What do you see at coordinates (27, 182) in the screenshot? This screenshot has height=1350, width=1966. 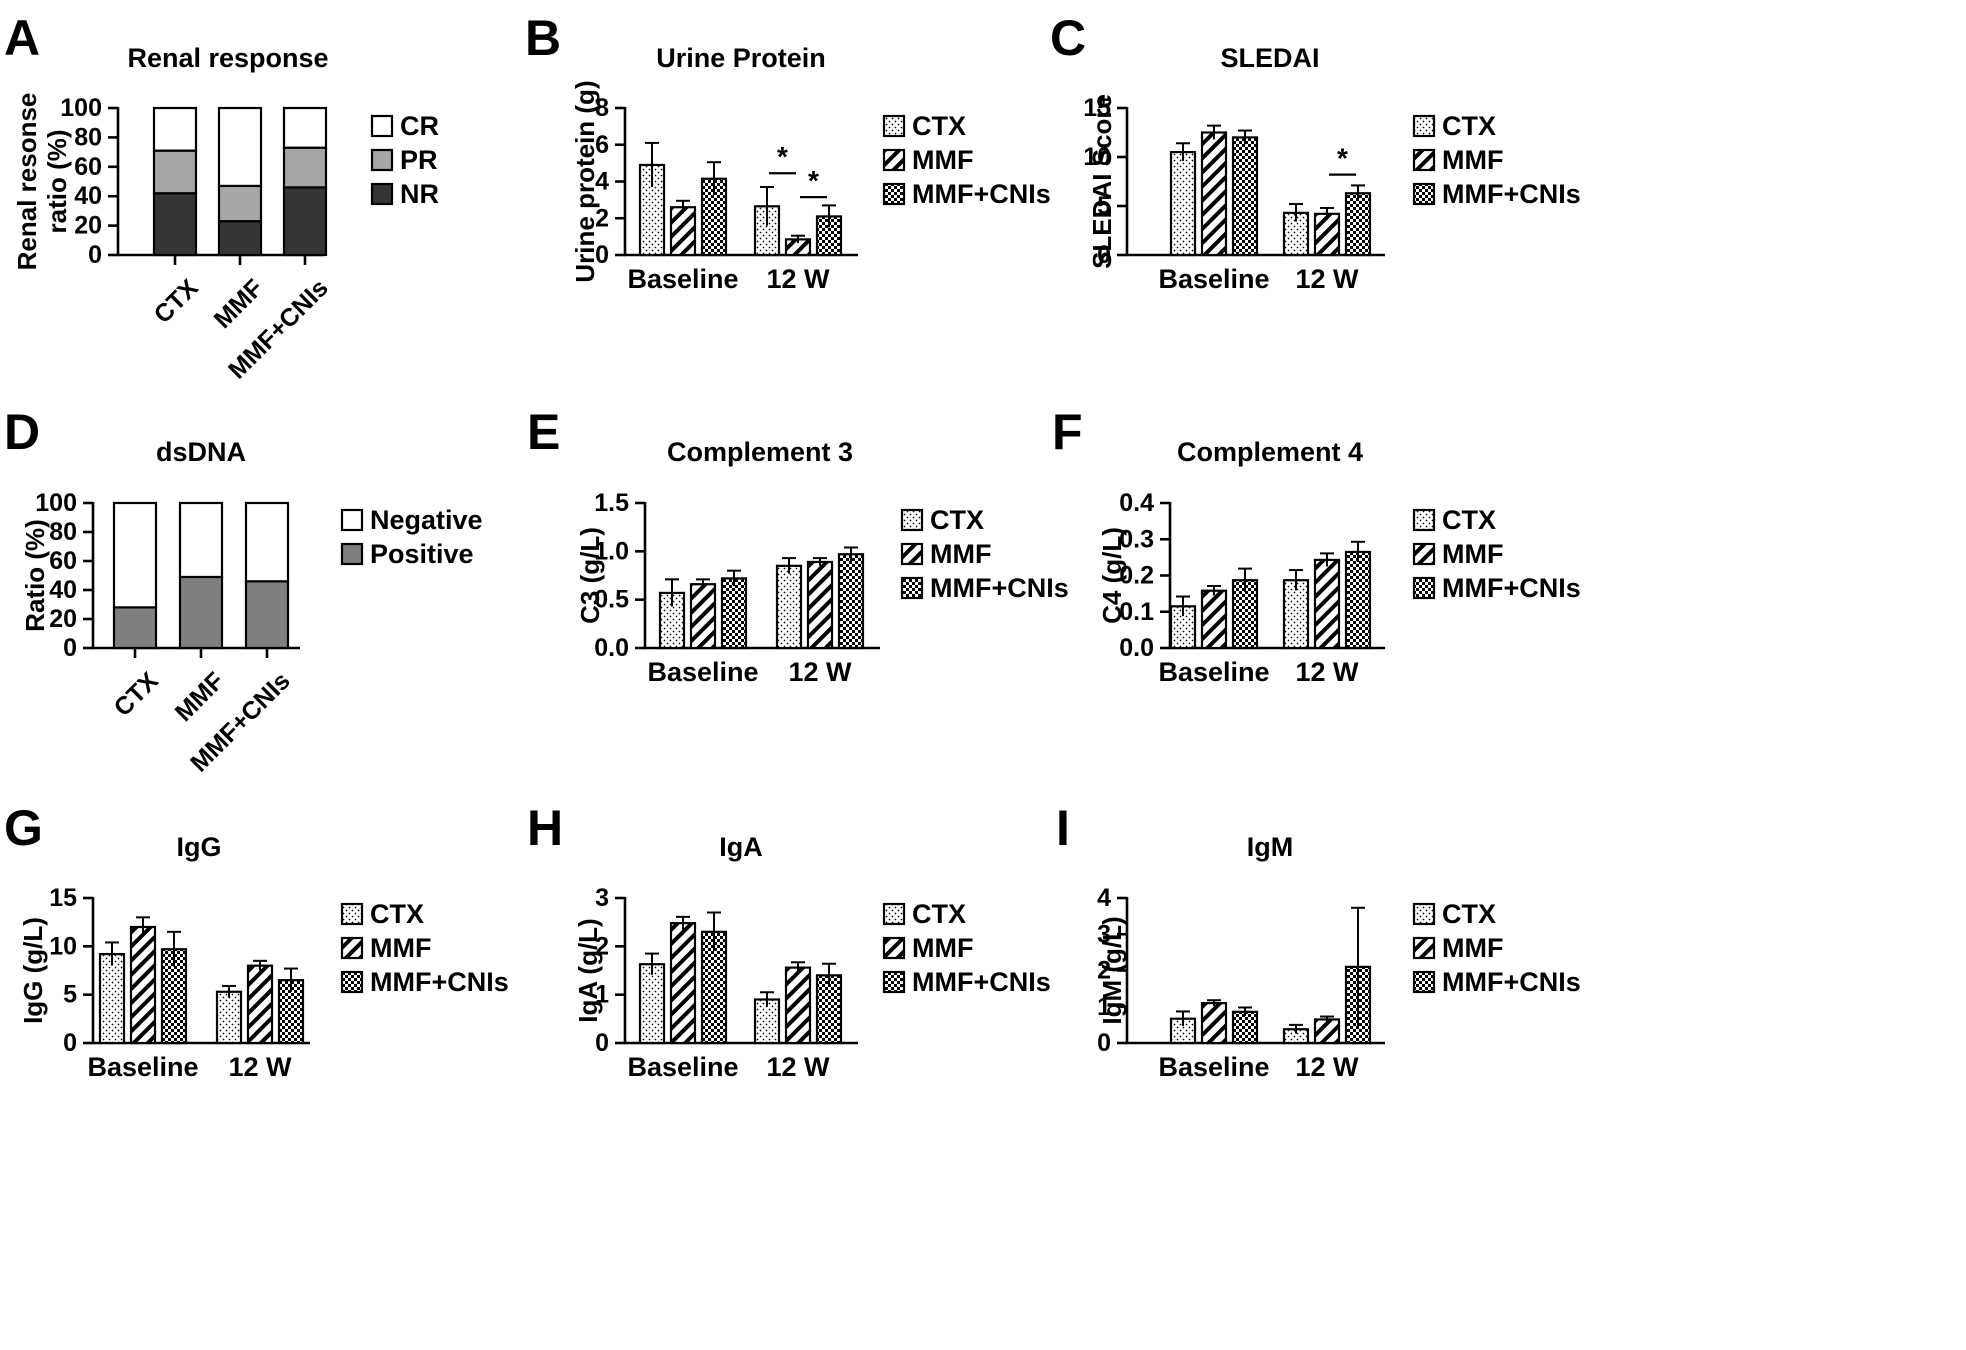 I see `y-axis-label-a-line-1: Renal resonse` at bounding box center [27, 182].